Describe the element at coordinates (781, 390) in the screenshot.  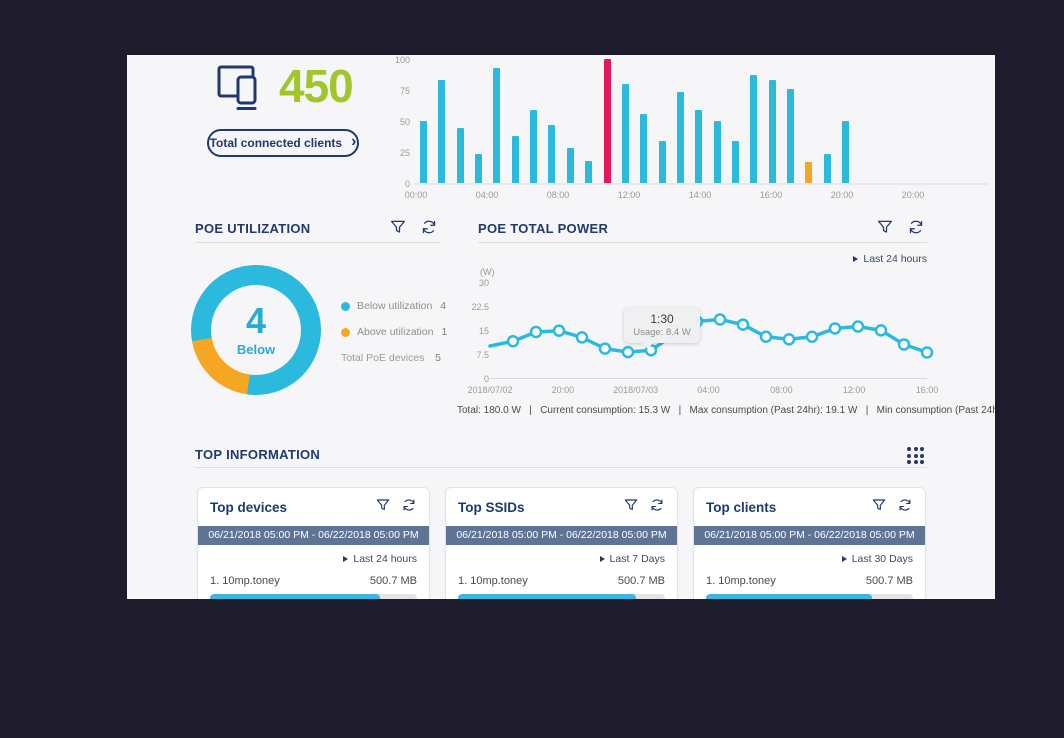
I see `x-tick-label: 08:00` at that location.